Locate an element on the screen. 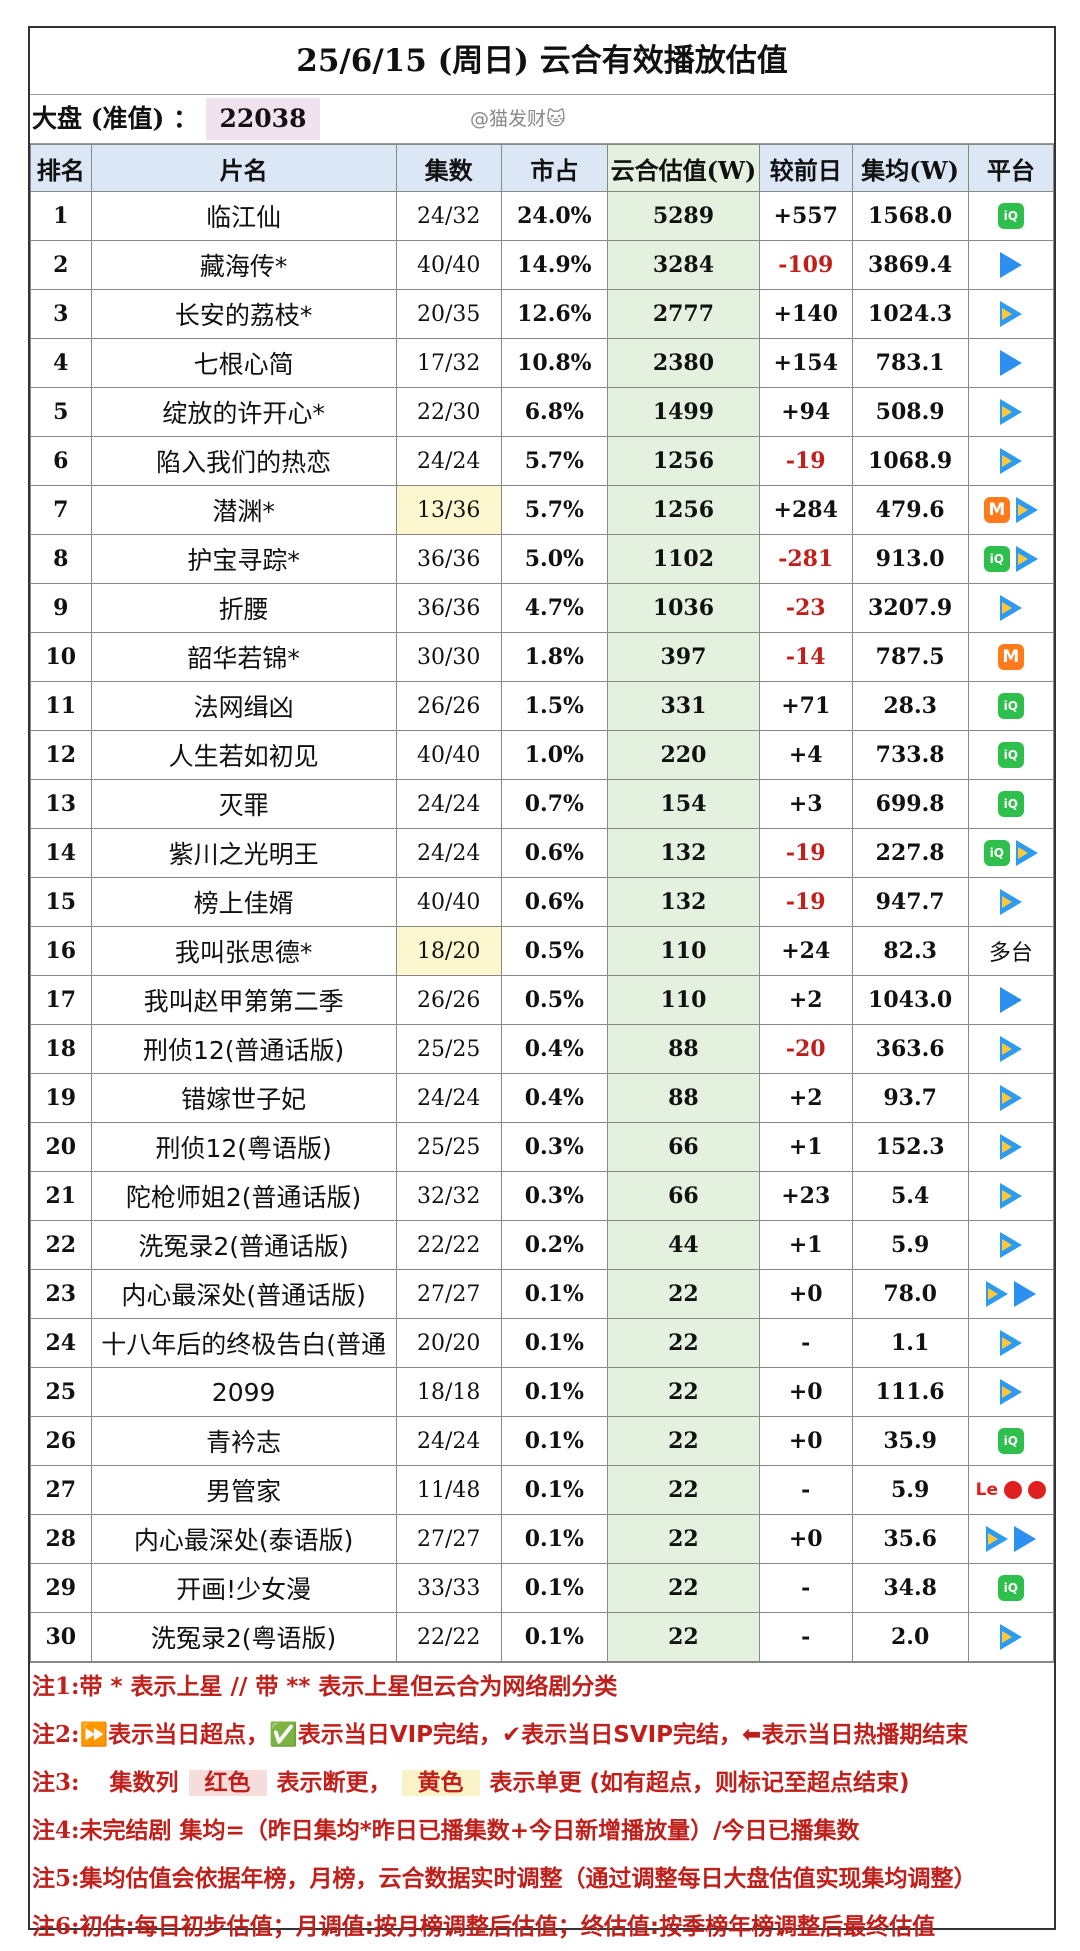 The height and width of the screenshot is (1951, 1080). episodes-cell: 24/24 is located at coordinates (448, 461).